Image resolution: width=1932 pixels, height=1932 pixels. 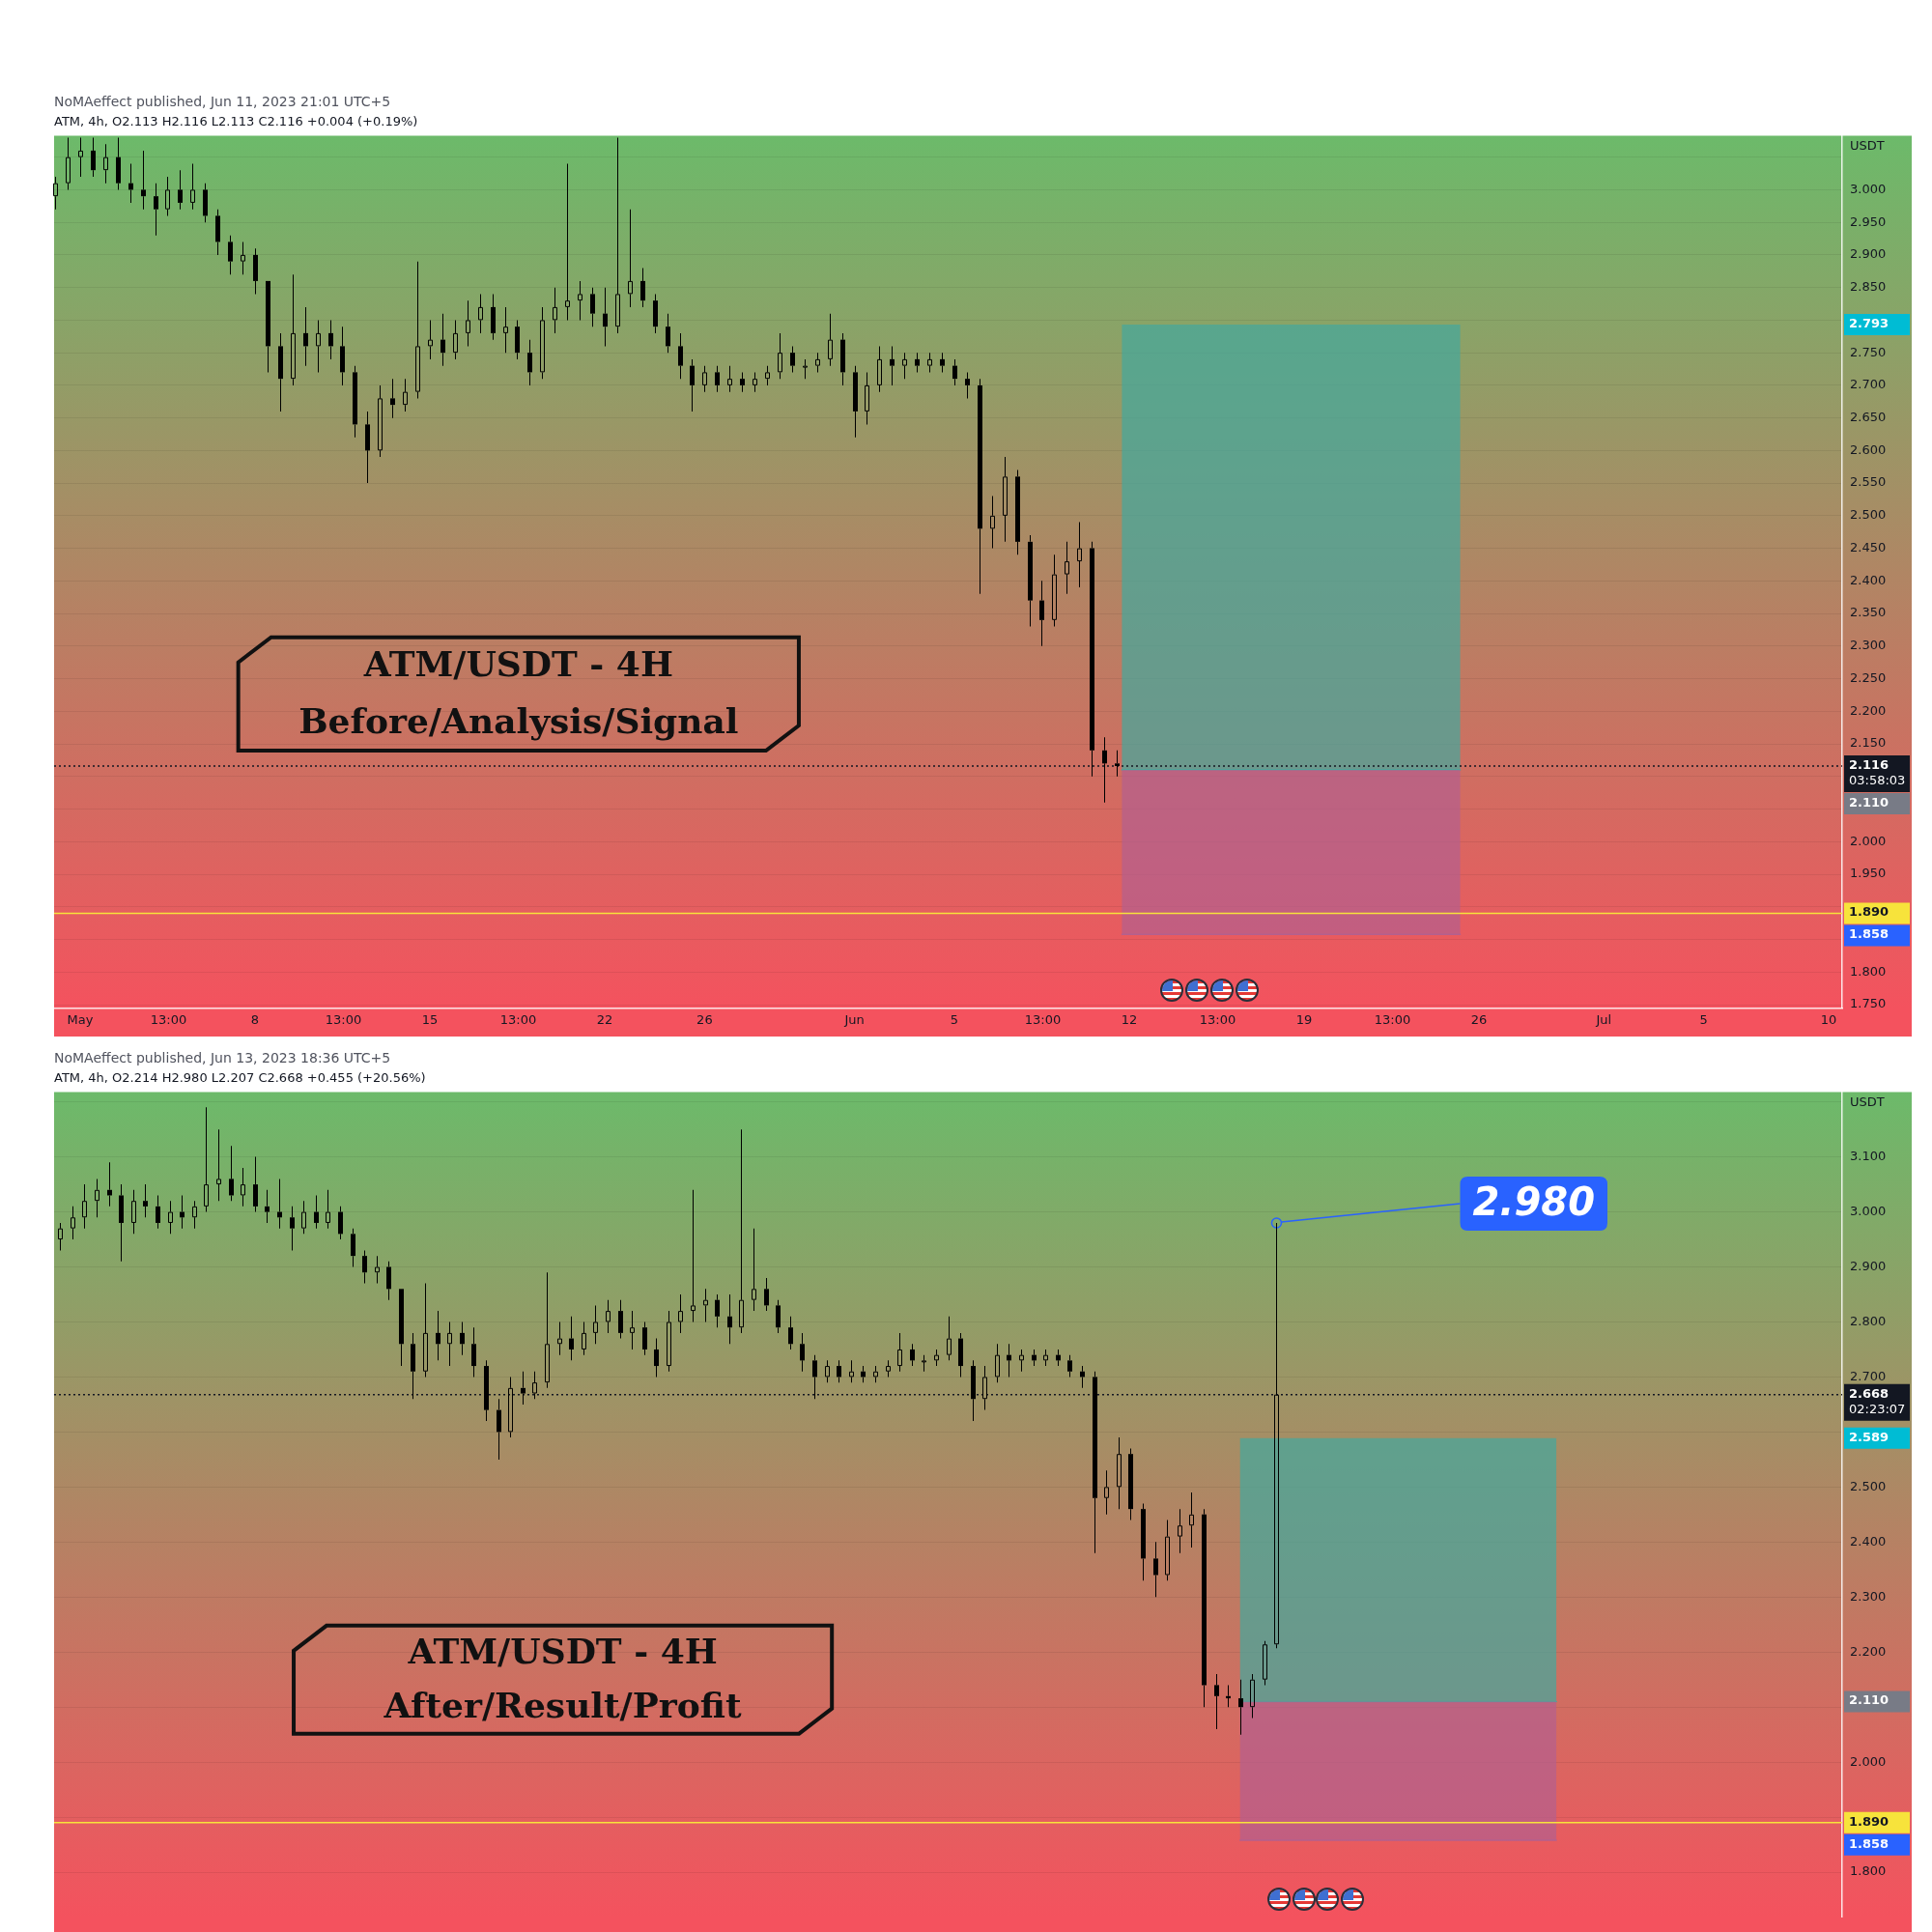 I want to click on text: 2.589, so click(x=1869, y=1436).